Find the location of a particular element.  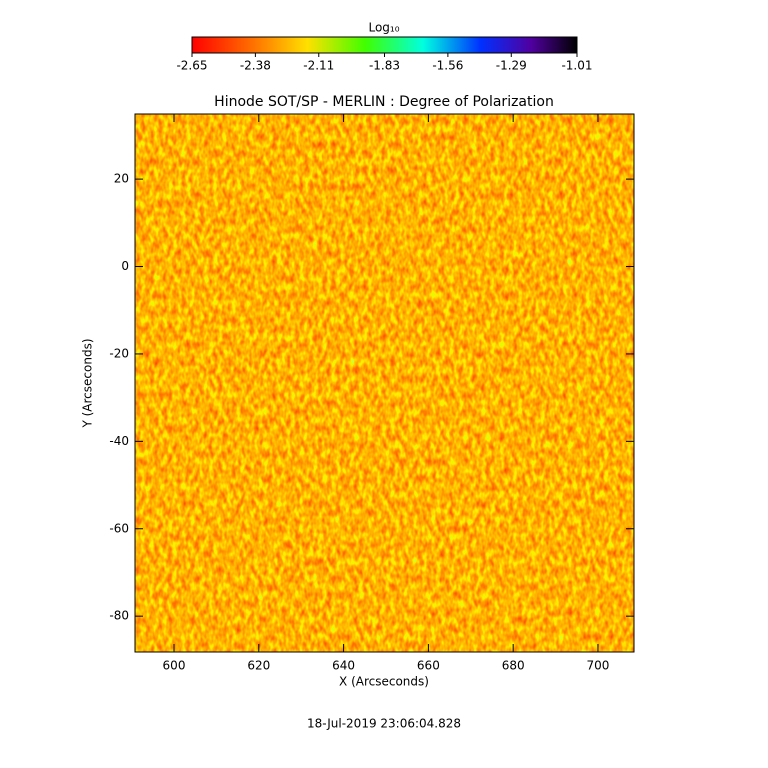

x-tick-label: 660 is located at coordinates (428, 666).